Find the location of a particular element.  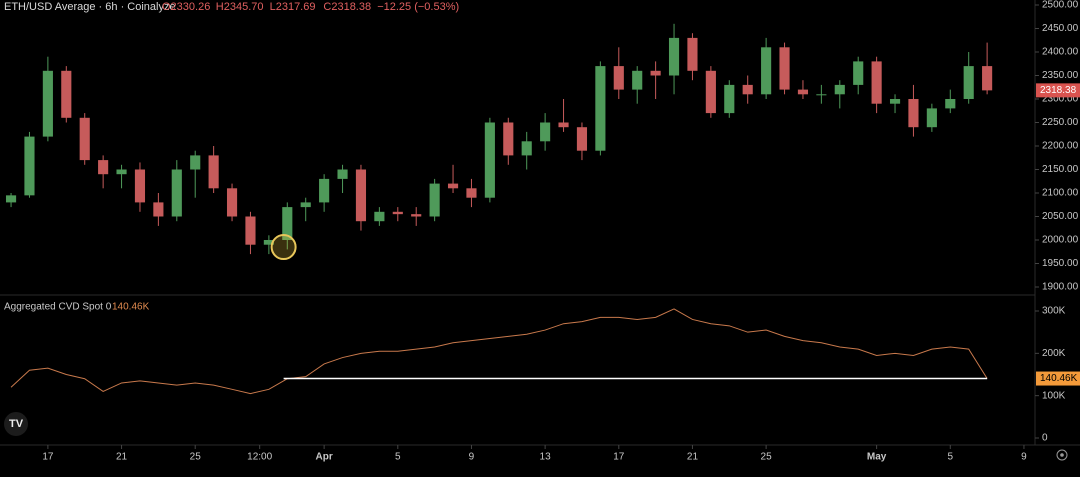

x-tick-label: May is located at coordinates (877, 457).